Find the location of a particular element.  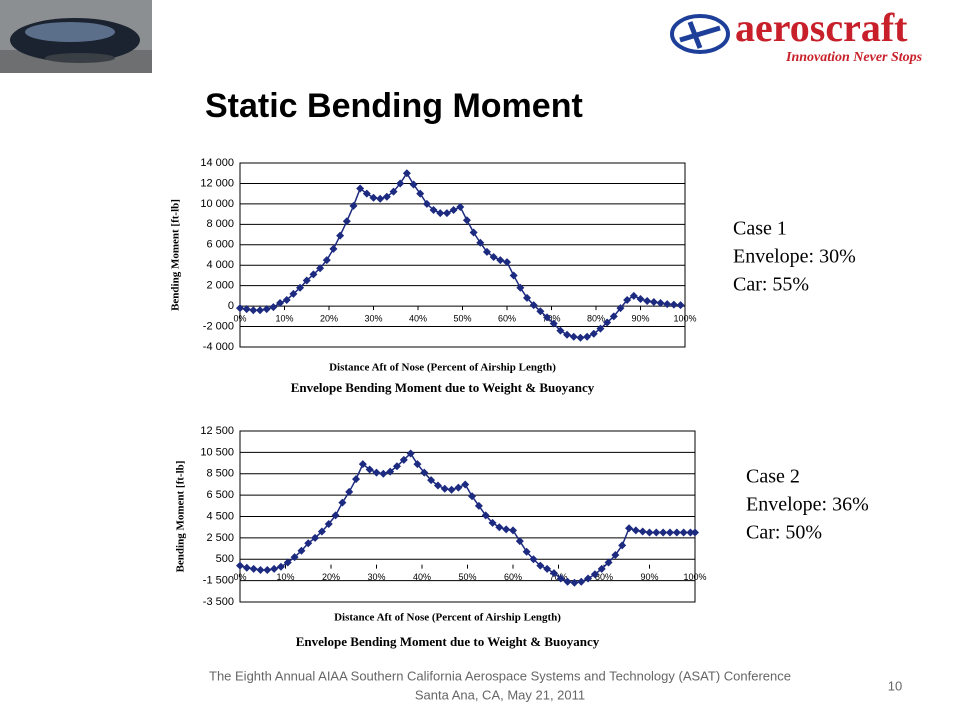

case-envelope: Envelope: 30% is located at coordinates (794, 257).